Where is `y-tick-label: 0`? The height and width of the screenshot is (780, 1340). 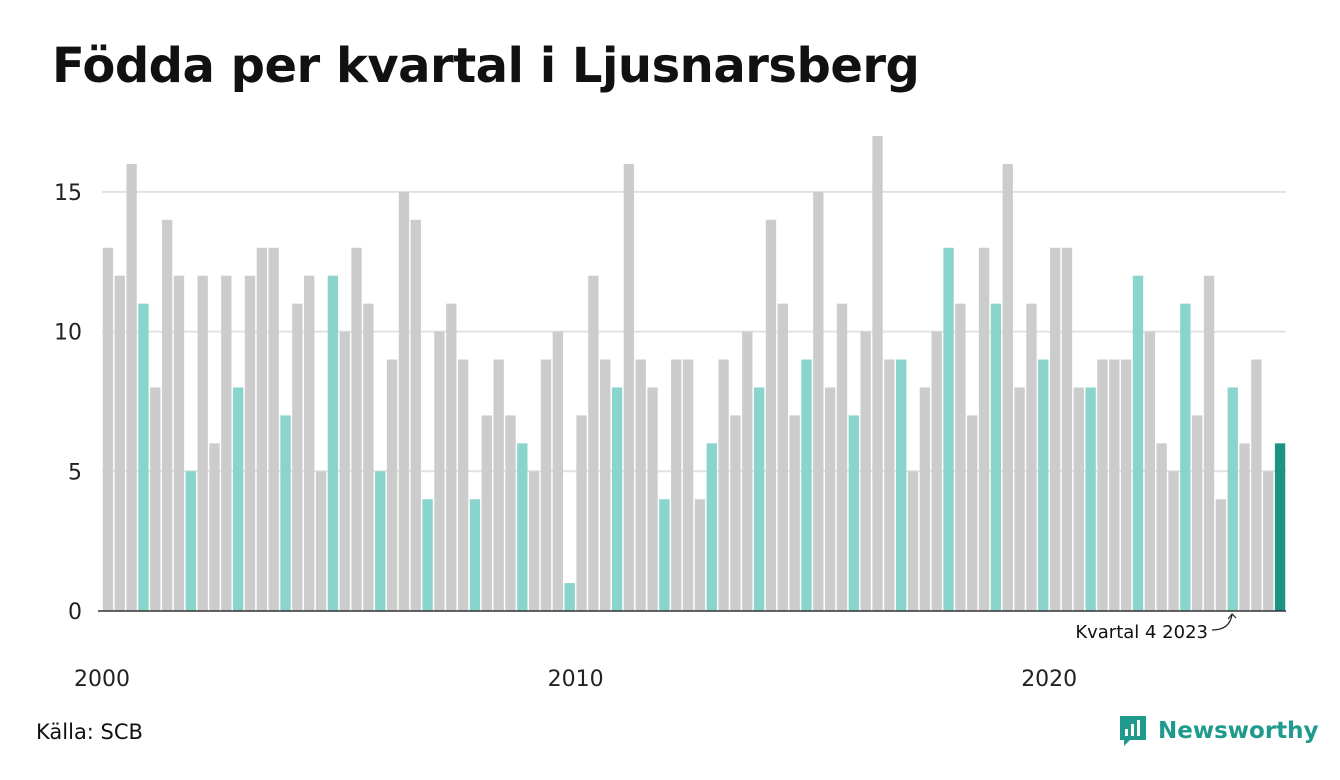
y-tick-label: 0 is located at coordinates (75, 612).